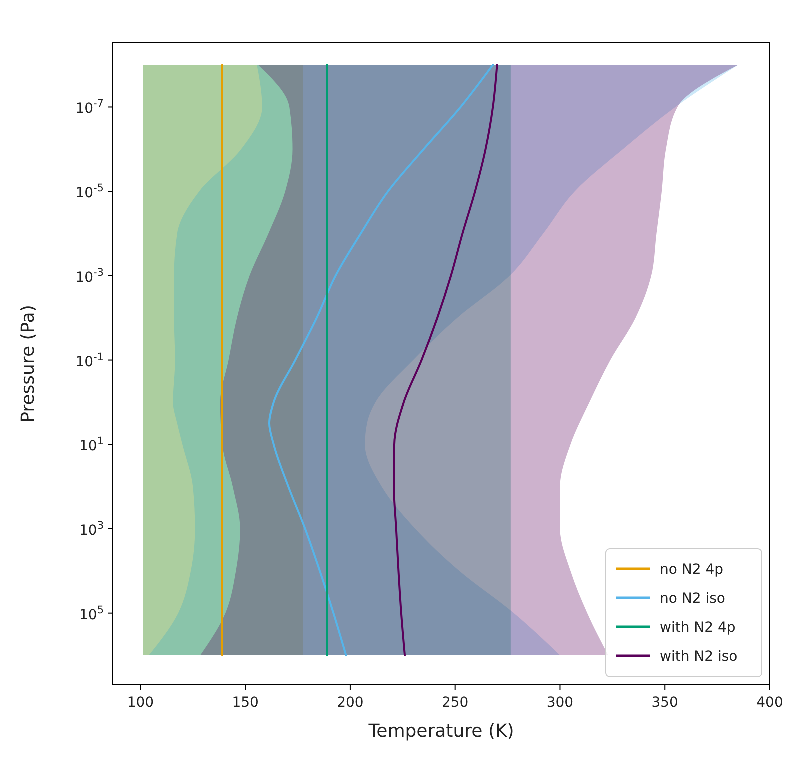  I want to click on y-tick-label: 10$^{3}$, so click(91, 529).